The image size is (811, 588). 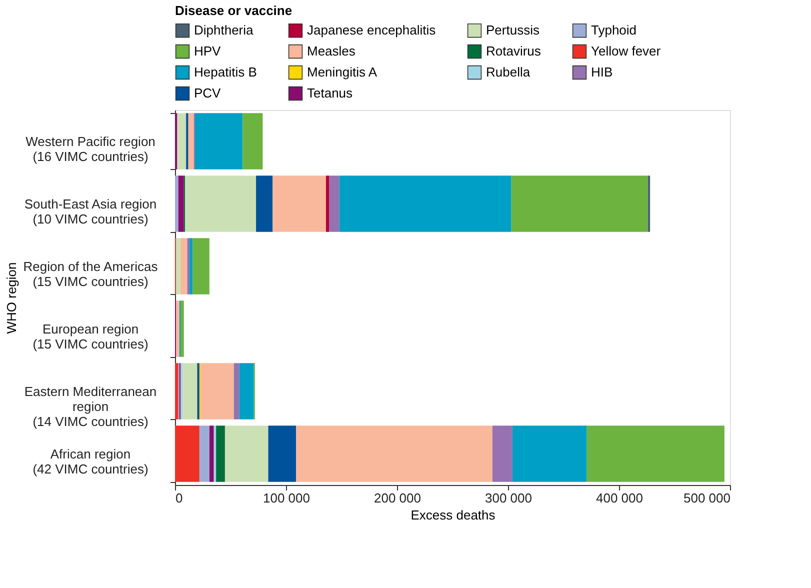 I want to click on legend-label: Measles, so click(x=331, y=51).